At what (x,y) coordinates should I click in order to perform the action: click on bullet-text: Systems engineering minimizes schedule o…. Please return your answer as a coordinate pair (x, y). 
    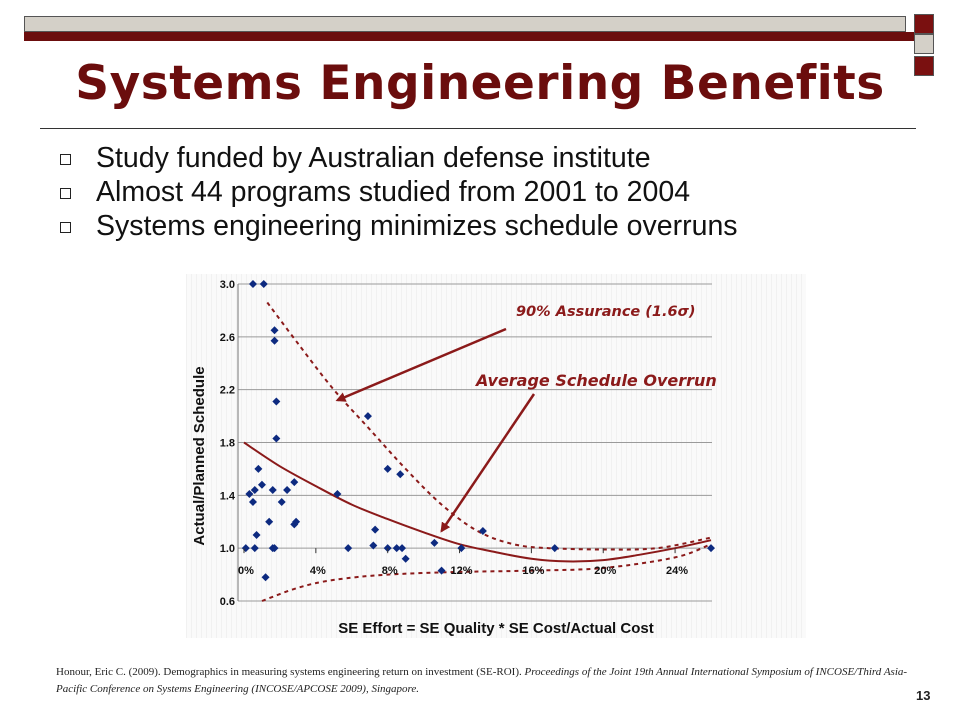
    Looking at the image, I should click on (417, 226).